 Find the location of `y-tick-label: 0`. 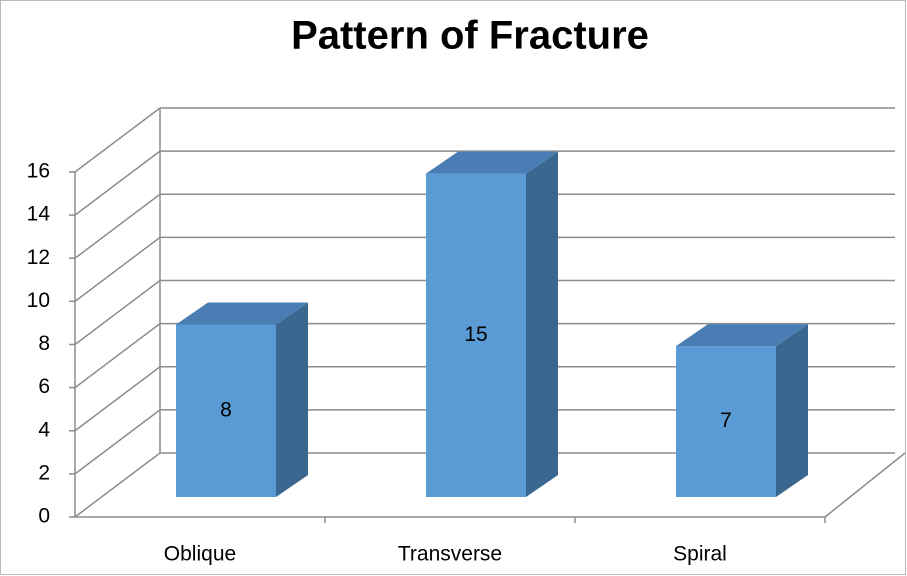

y-tick-label: 0 is located at coordinates (44, 516).